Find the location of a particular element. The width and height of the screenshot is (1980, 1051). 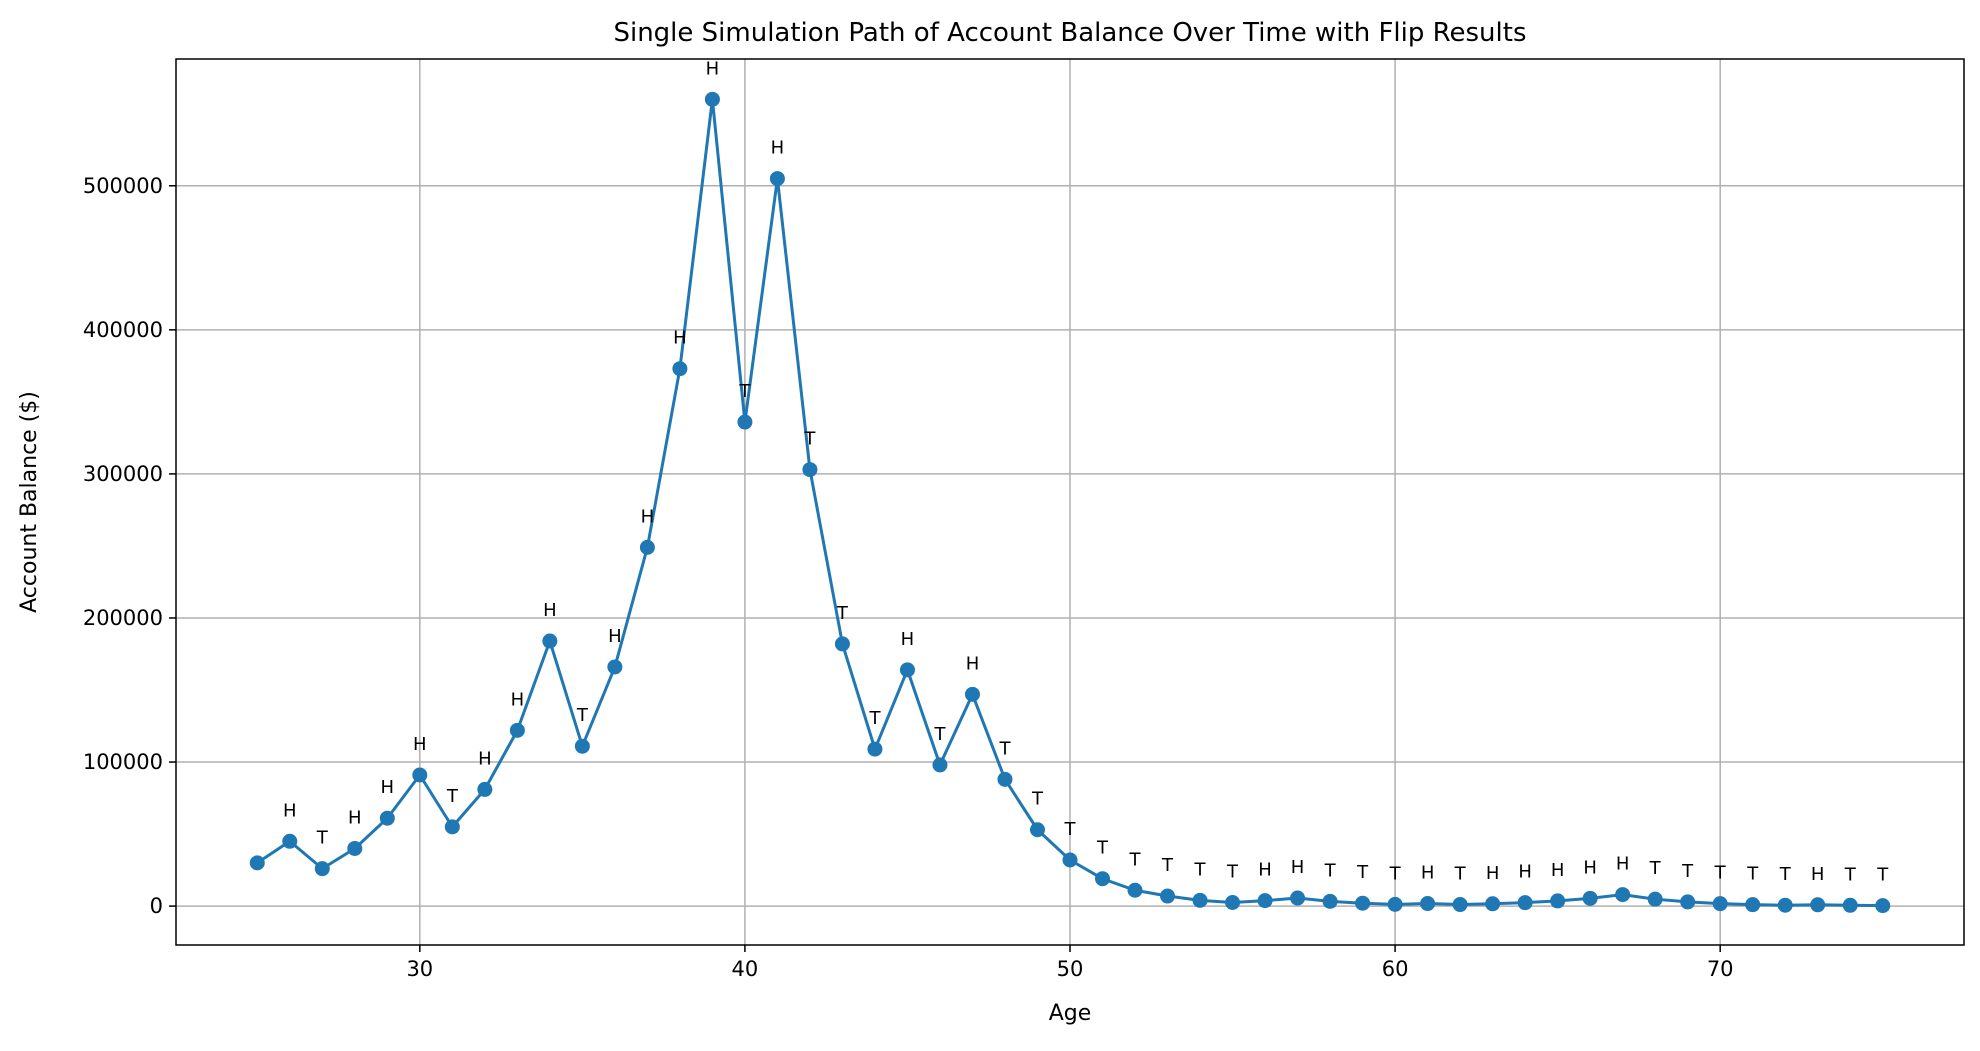

x-axis-ticks: 30 40 50 60 70 is located at coordinates (1070, 963).